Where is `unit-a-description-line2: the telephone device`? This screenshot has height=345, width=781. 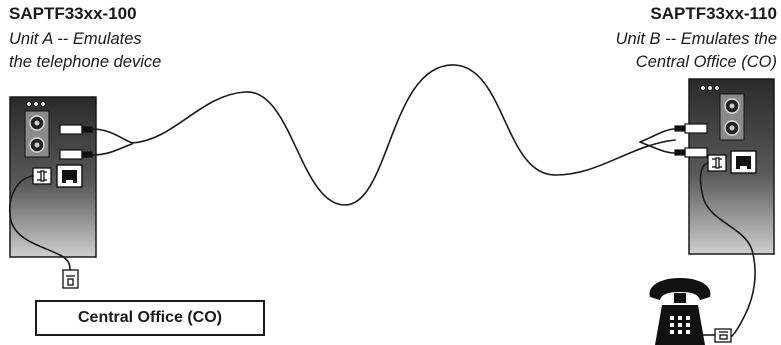
unit-a-description-line2: the telephone device is located at coordinates (85, 62).